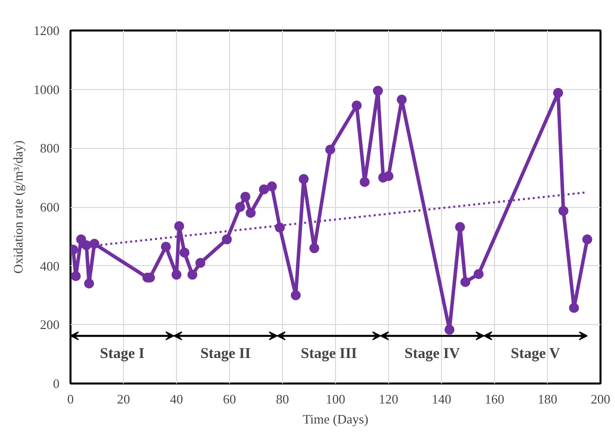 Image resolution: width=615 pixels, height=433 pixels. I want to click on y-tick-label: 200, so click(50, 324).